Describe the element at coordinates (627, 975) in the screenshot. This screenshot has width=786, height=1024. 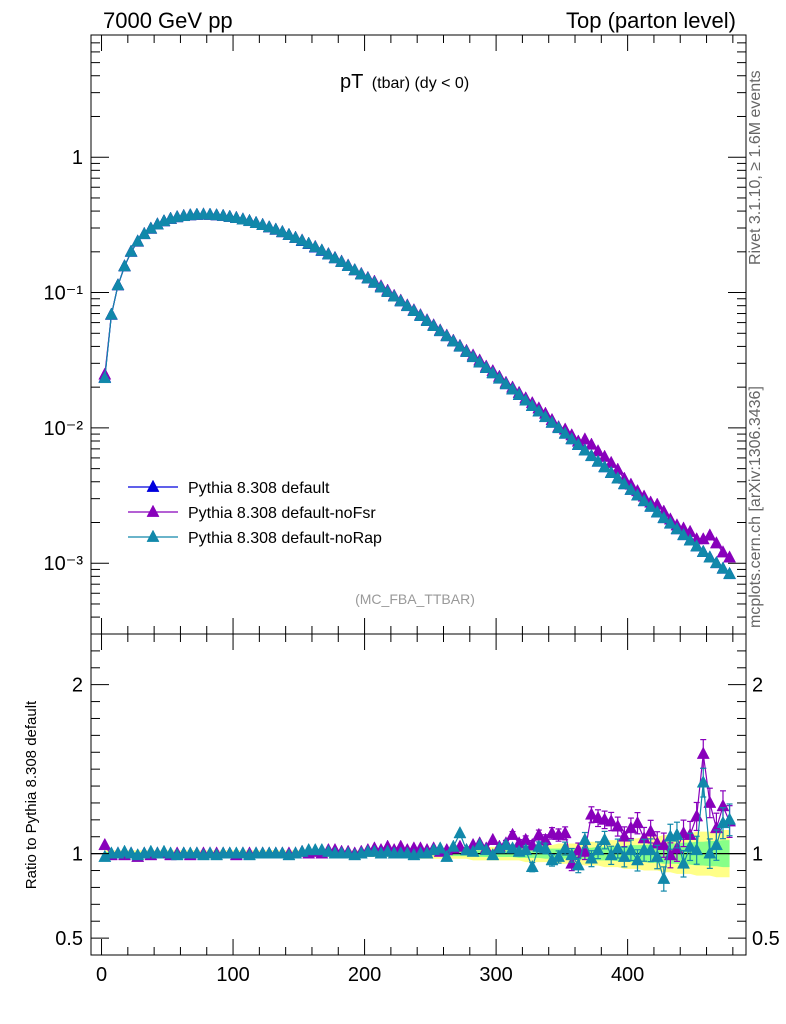
I see `ratio-xtick-label: 400` at that location.